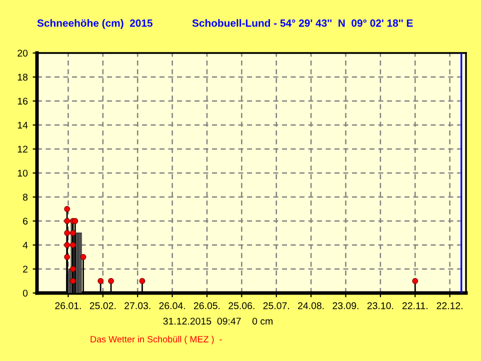 This screenshot has width=481, height=361. Describe the element at coordinates (172, 306) in the screenshot. I see `x-tick-label: 26.04.` at that location.